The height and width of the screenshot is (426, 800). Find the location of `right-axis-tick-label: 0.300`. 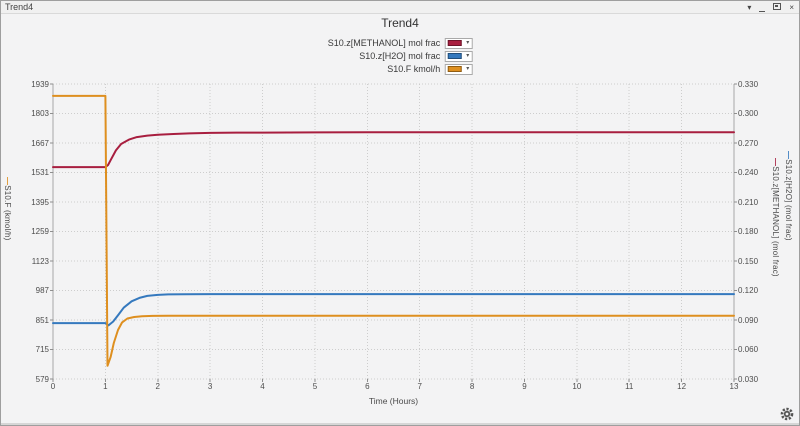

right-axis-tick-label: 0.300 is located at coordinates (748, 113).